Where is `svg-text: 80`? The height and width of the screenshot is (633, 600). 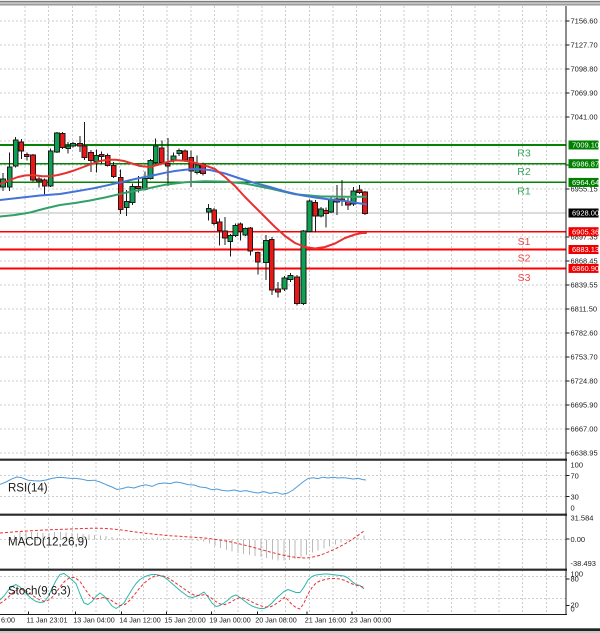
svg-text: 80 is located at coordinates (575, 578).